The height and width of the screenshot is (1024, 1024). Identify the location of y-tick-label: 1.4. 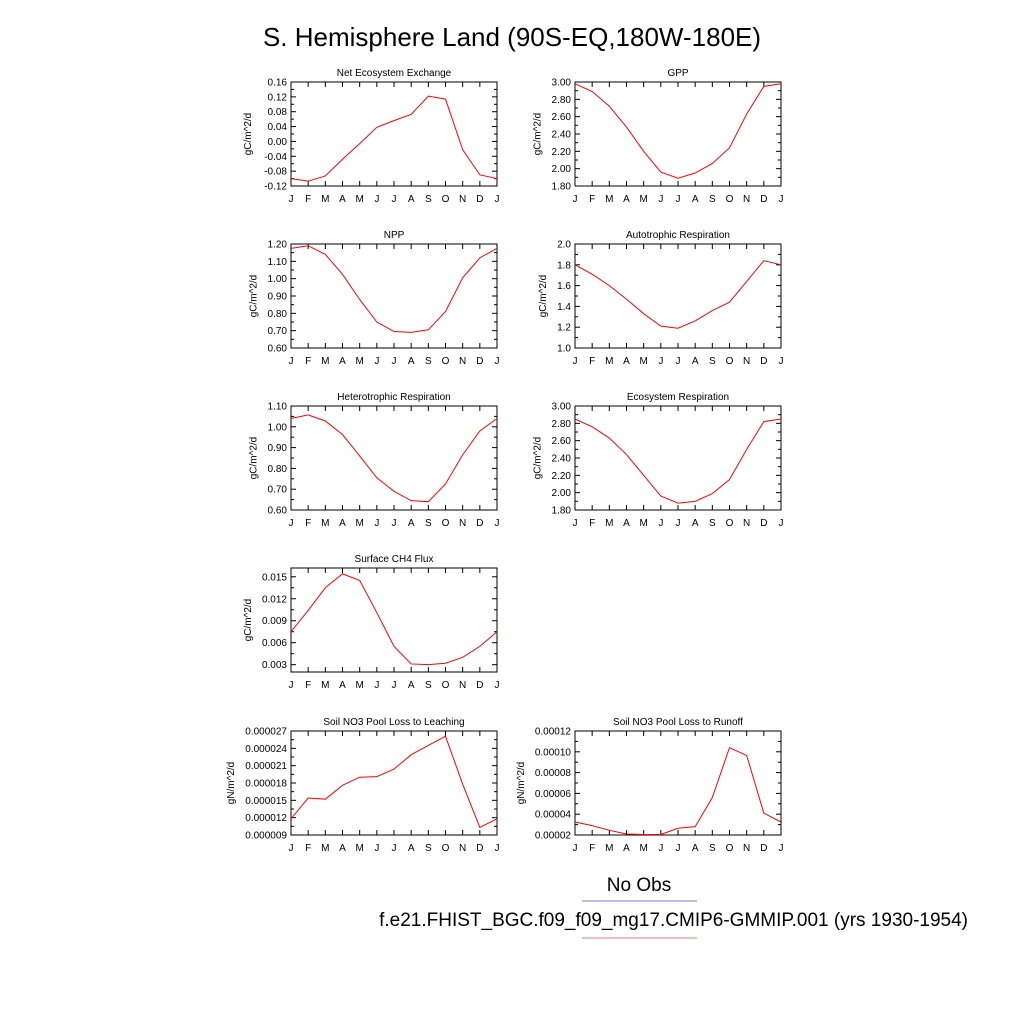
(564, 307).